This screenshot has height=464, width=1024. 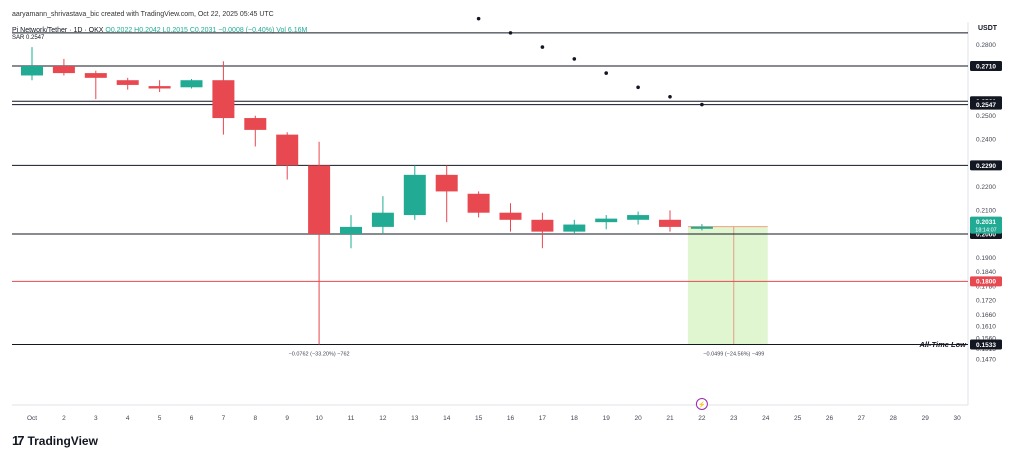 What do you see at coordinates (986, 234) in the screenshot?
I see `price-tag-label: 0.2000` at bounding box center [986, 234].